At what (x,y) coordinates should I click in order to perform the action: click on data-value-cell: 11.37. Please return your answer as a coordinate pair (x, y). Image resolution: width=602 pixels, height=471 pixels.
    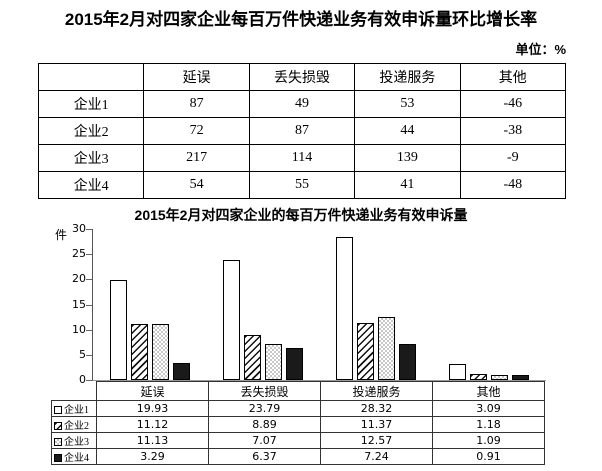
    Looking at the image, I should click on (376, 424).